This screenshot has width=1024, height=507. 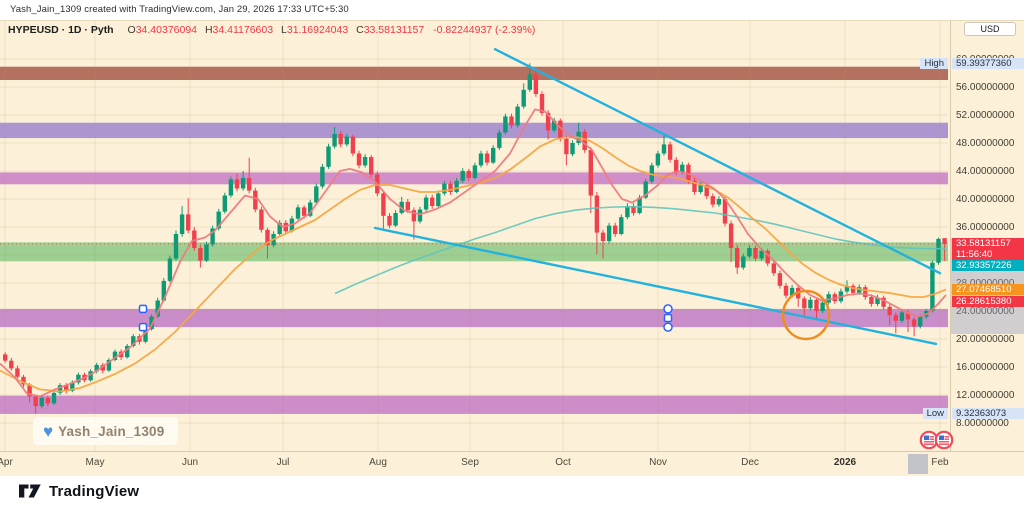 What do you see at coordinates (936, 440) in the screenshot?
I see `reaction-badge-icon` at bounding box center [936, 440].